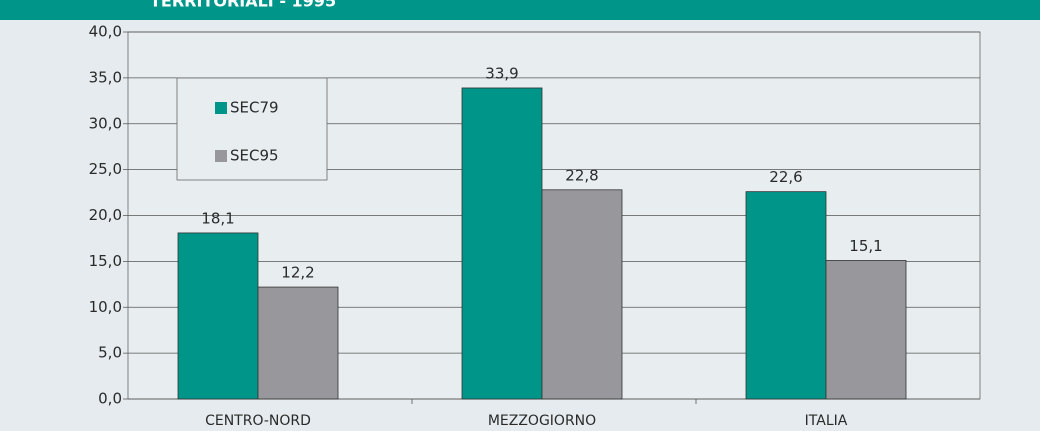 The image size is (1040, 431). I want to click on y-tick-label: 25,0, so click(105, 169).